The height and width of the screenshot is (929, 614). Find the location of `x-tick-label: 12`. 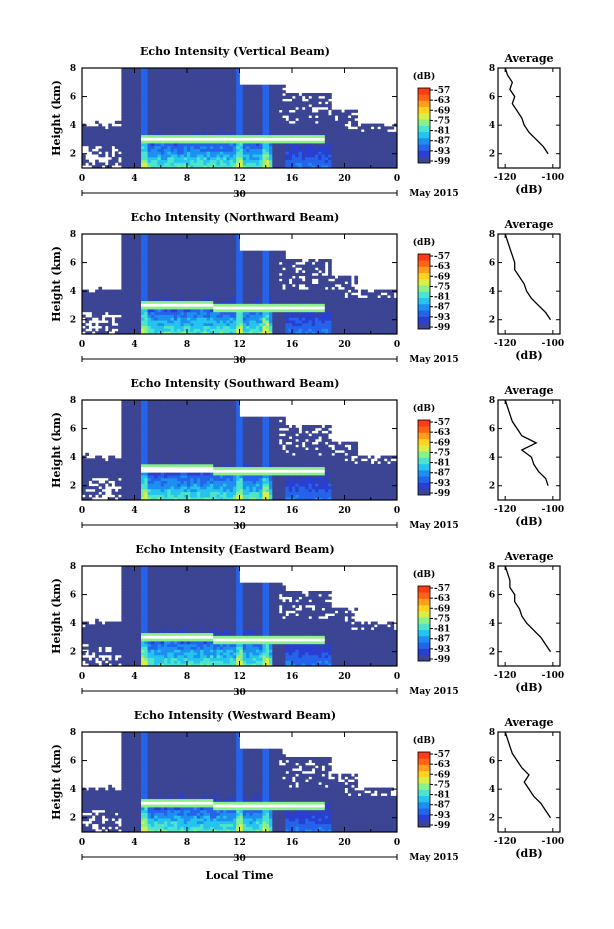

x-tick-label: 12 is located at coordinates (239, 179).